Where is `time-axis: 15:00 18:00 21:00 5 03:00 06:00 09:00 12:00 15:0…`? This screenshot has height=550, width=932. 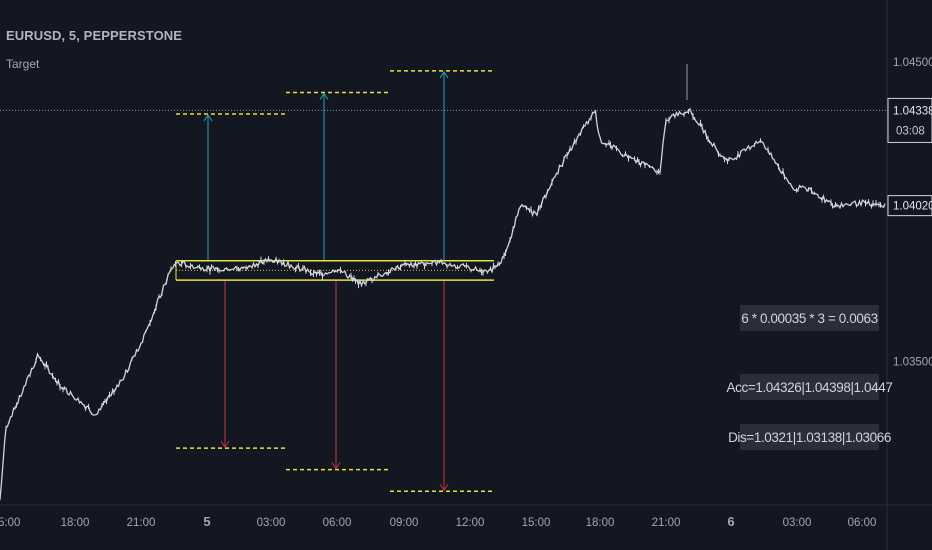 time-axis: 15:00 18:00 21:00 5 03:00 06:00 09:00 12:00 15:0… is located at coordinates (466, 516).